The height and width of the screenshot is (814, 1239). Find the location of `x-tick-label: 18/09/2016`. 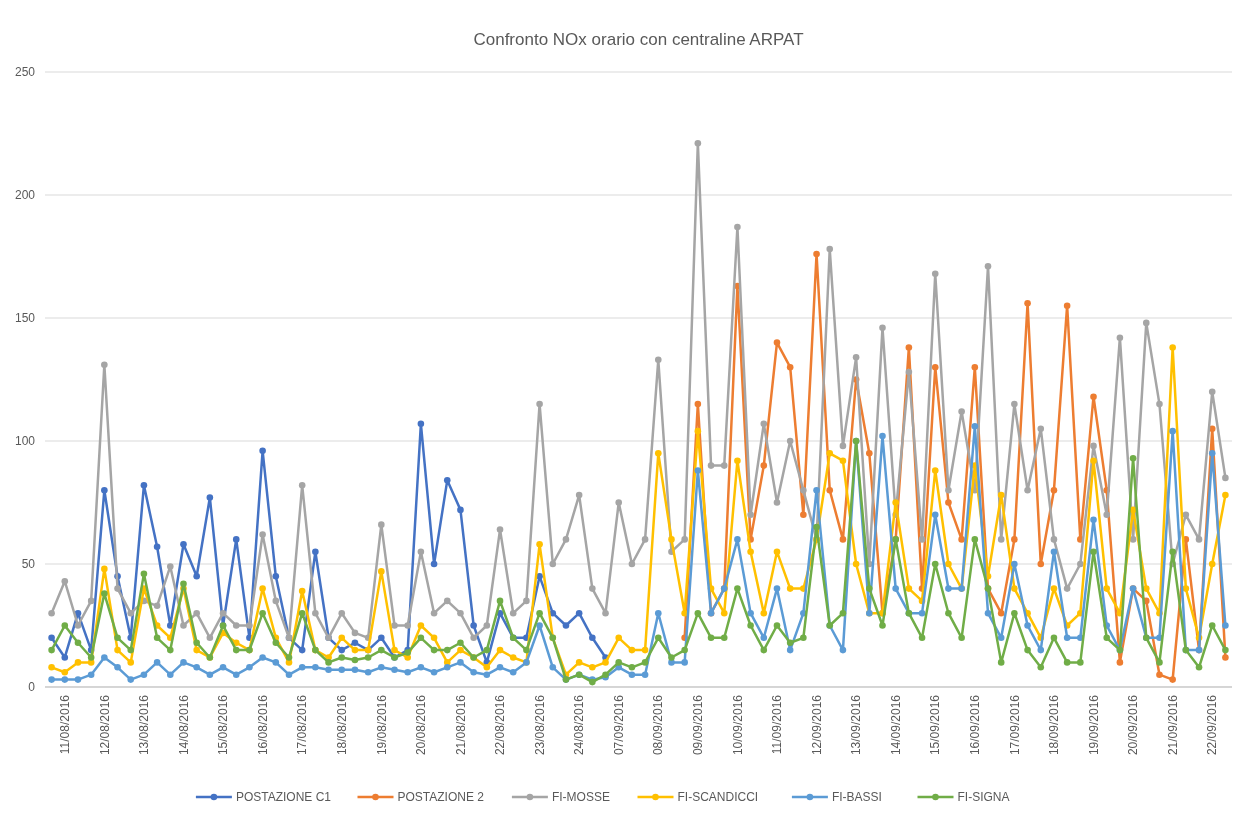

x-tick-label: 18/09/2016 is located at coordinates (1054, 725).